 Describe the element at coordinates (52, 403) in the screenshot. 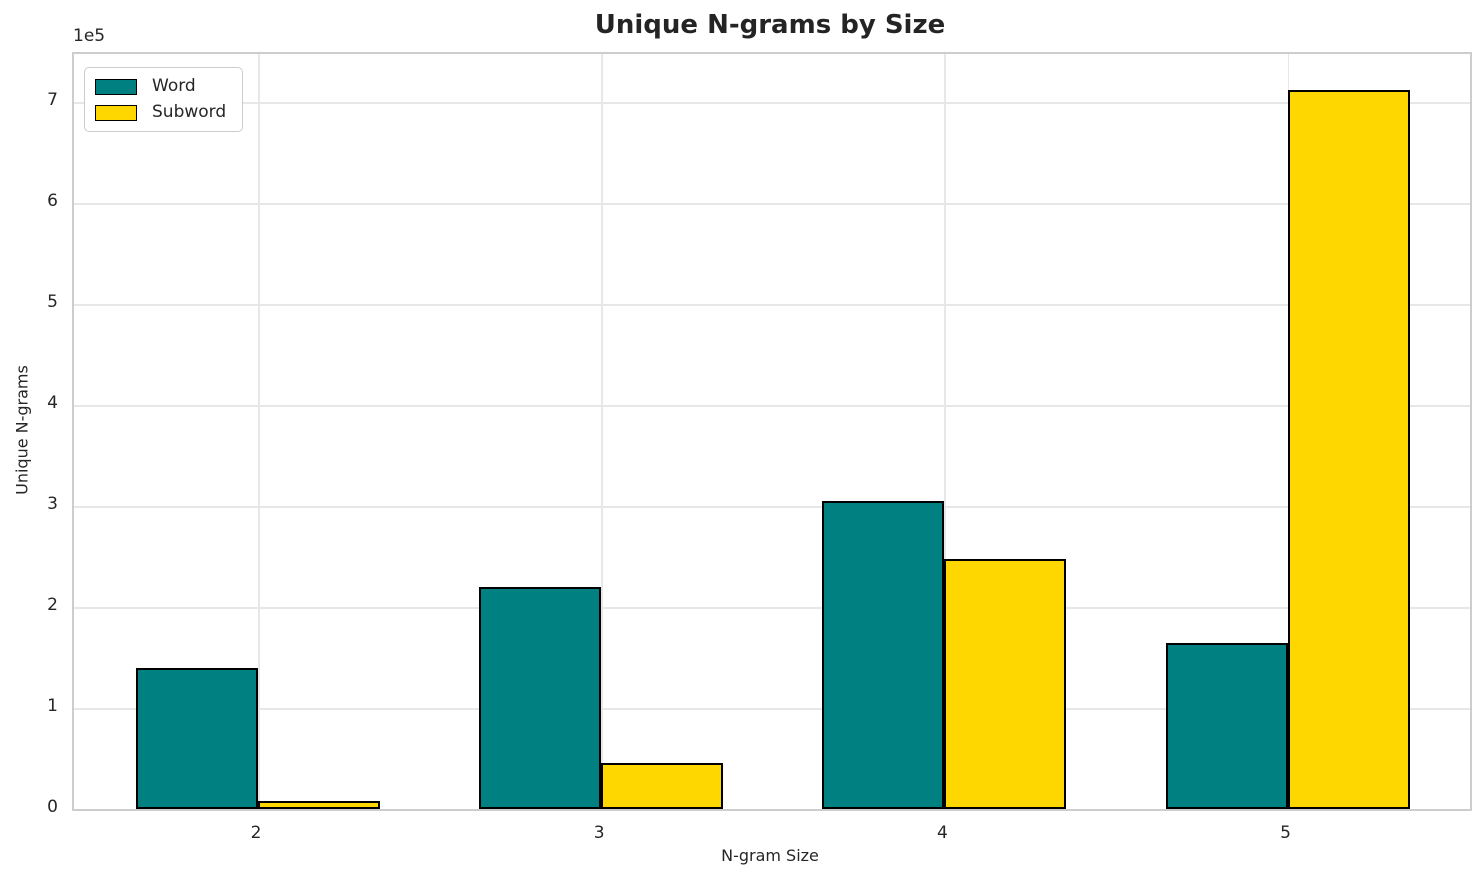

I see `y-tick-label: 4` at that location.